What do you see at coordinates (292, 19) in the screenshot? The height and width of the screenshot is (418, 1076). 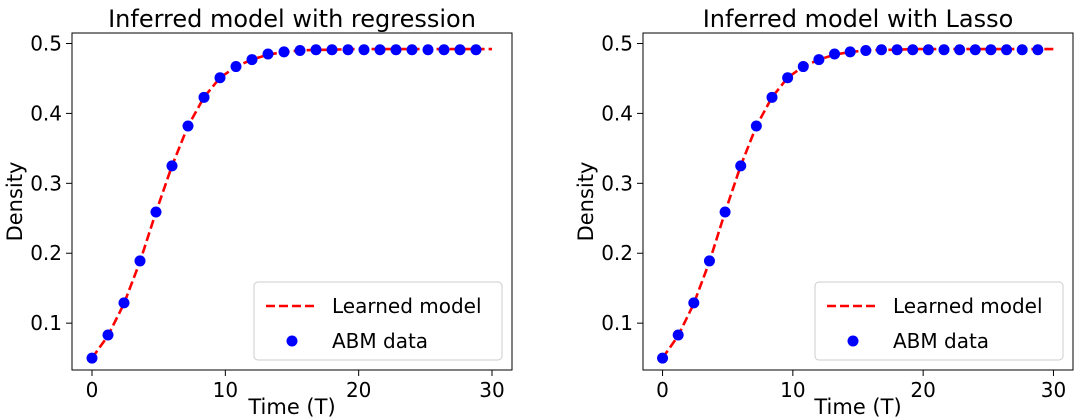 I see `chart-title: Inferred model with regression` at bounding box center [292, 19].